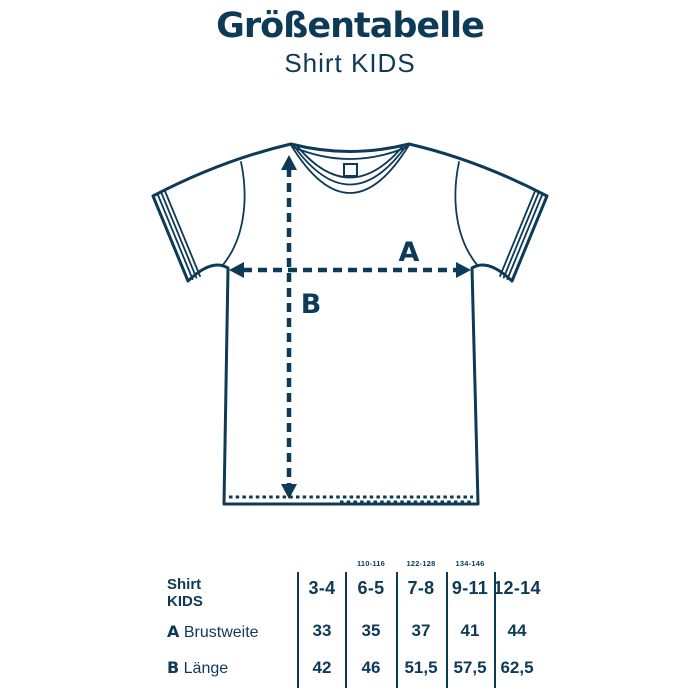 This screenshot has width=700, height=700. I want to click on size-column-header: 3-4, so click(322, 588).